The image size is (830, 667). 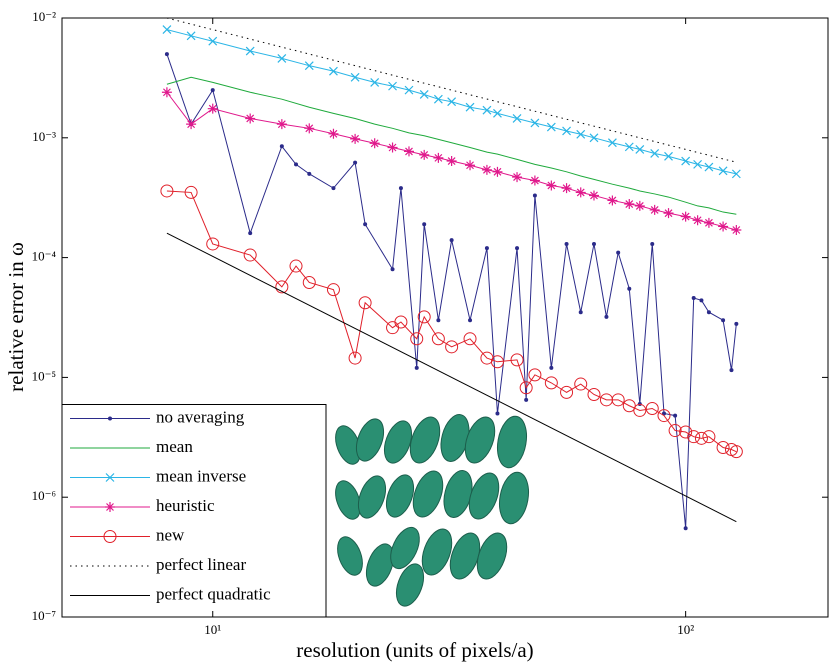 What do you see at coordinates (170, 534) in the screenshot?
I see `legend-label: new` at bounding box center [170, 534].